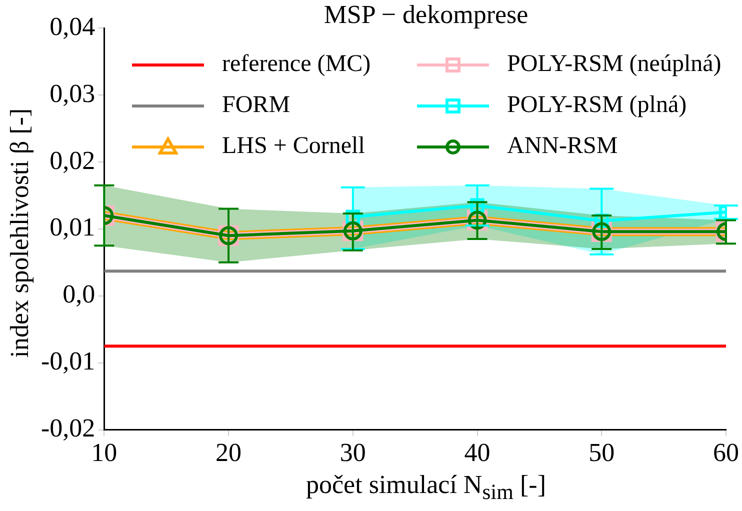  What do you see at coordinates (614, 64) in the screenshot?
I see `legend-label: POLY-RSM (neúplná)` at bounding box center [614, 64].